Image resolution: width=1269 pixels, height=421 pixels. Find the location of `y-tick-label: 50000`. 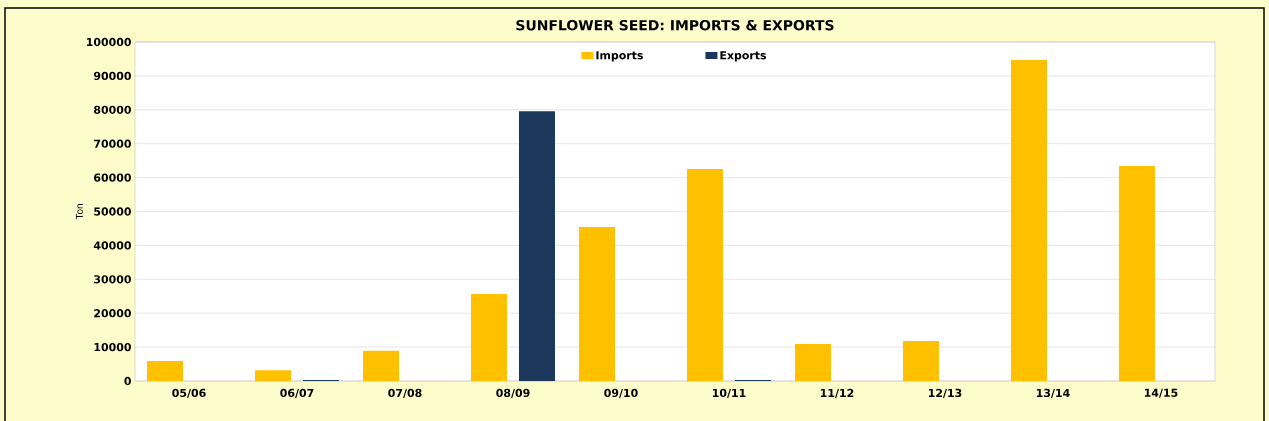

y-tick-label: 50000 is located at coordinates (112, 211).